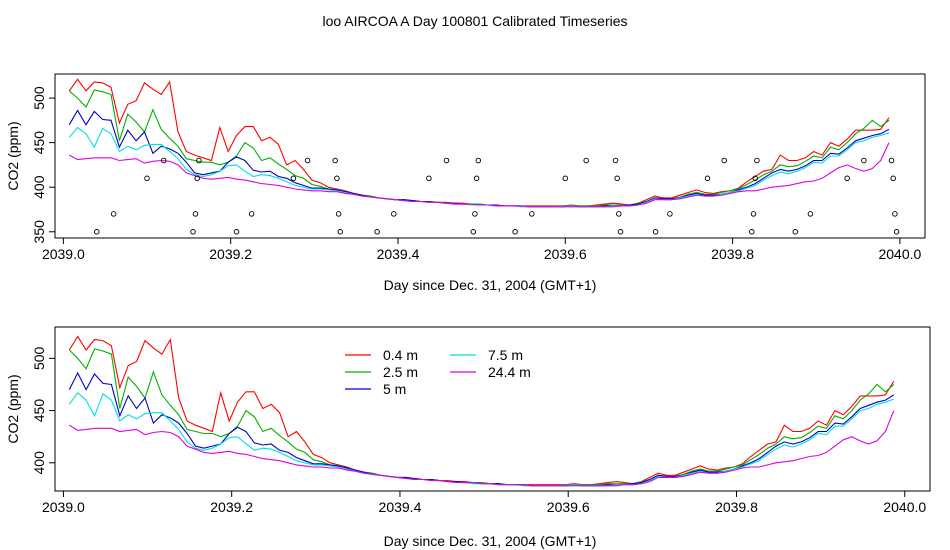  Describe the element at coordinates (736, 507) in the screenshot. I see `x-tick-label-bottom-4: 2039.8` at that location.